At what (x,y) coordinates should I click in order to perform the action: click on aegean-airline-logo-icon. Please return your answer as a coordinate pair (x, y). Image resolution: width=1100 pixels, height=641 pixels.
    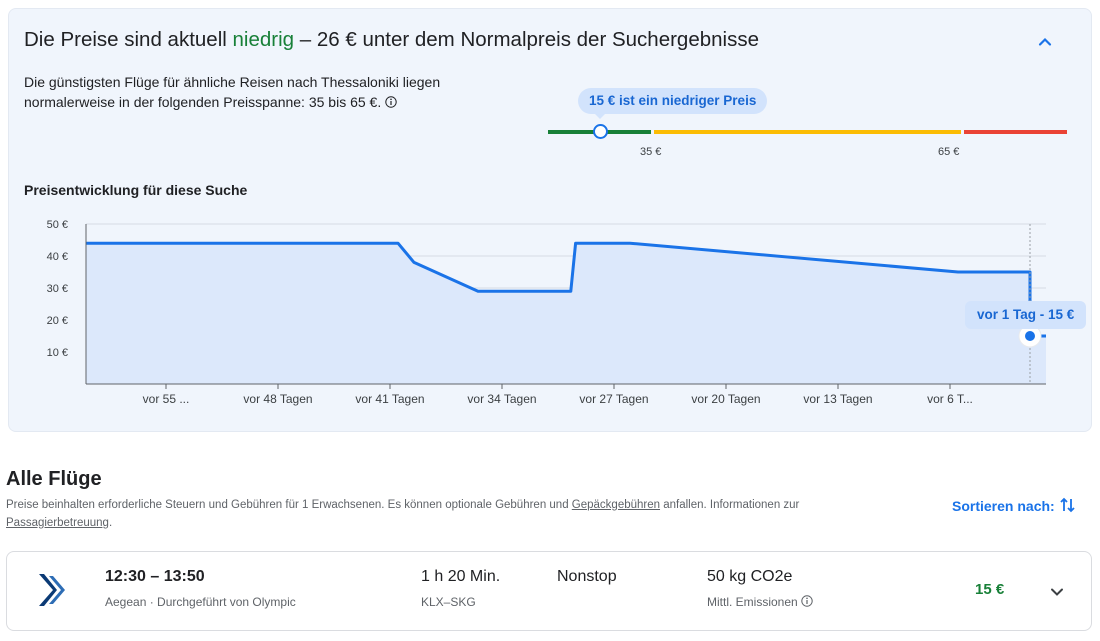
    Looking at the image, I should click on (52, 590).